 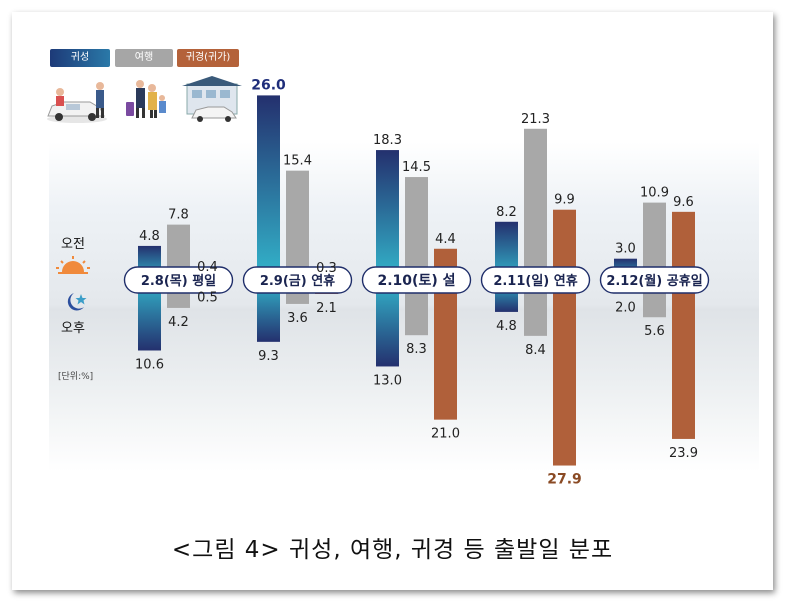 I want to click on category-label-0: 2.8(목) 평일, so click(x=178, y=281).